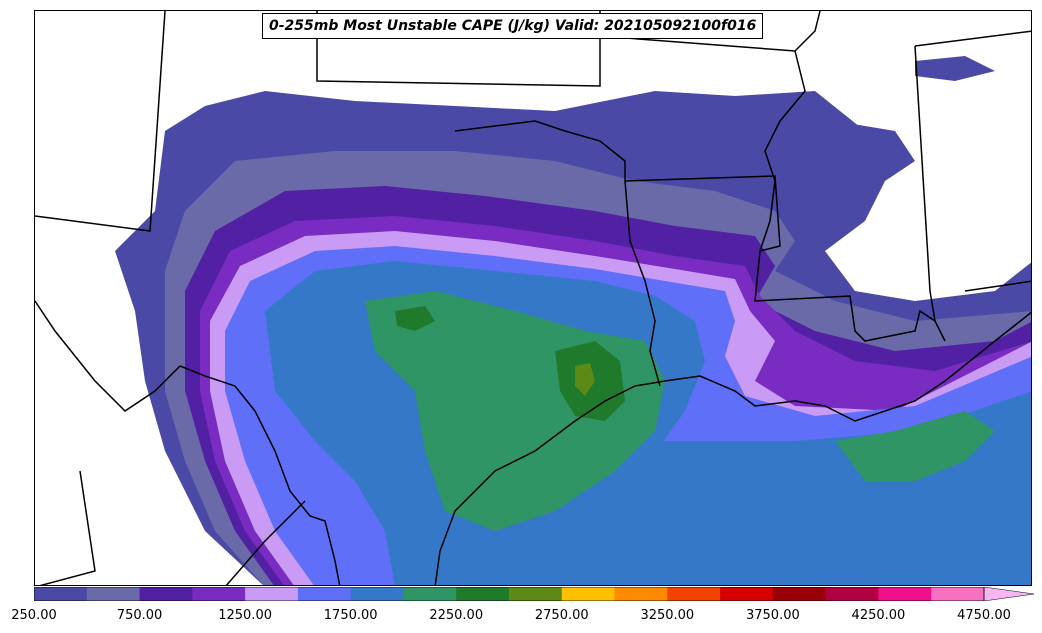 The height and width of the screenshot is (633, 1042). What do you see at coordinates (1008, 594) in the screenshot?
I see `colorbar-extend-arrow` at bounding box center [1008, 594].